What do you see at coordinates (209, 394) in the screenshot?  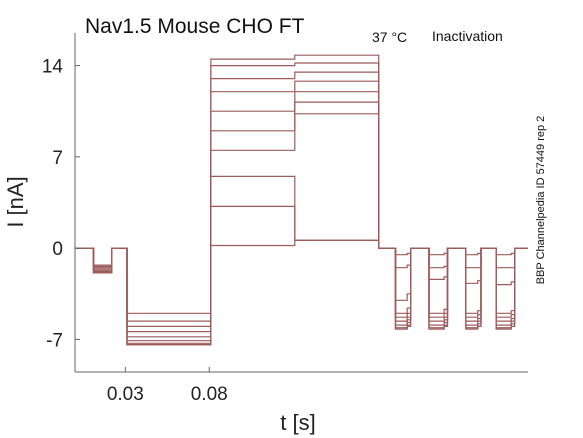 I see `x-tick-label: 0.08` at bounding box center [209, 394].